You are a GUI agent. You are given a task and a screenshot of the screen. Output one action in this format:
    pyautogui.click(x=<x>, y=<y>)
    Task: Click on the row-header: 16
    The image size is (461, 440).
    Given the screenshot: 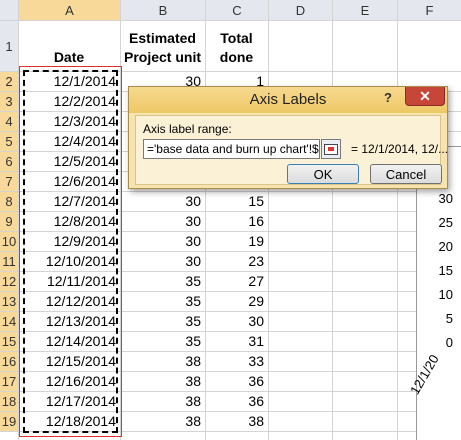 What is the action you would take?
    pyautogui.click(x=9, y=361)
    